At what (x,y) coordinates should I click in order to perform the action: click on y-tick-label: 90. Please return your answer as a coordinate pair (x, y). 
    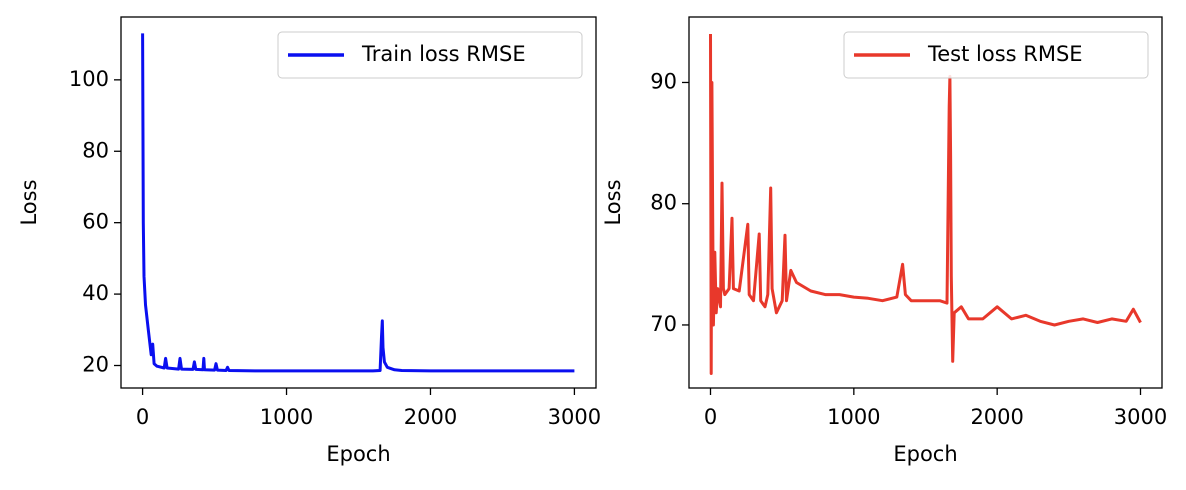
    Looking at the image, I should click on (663, 81).